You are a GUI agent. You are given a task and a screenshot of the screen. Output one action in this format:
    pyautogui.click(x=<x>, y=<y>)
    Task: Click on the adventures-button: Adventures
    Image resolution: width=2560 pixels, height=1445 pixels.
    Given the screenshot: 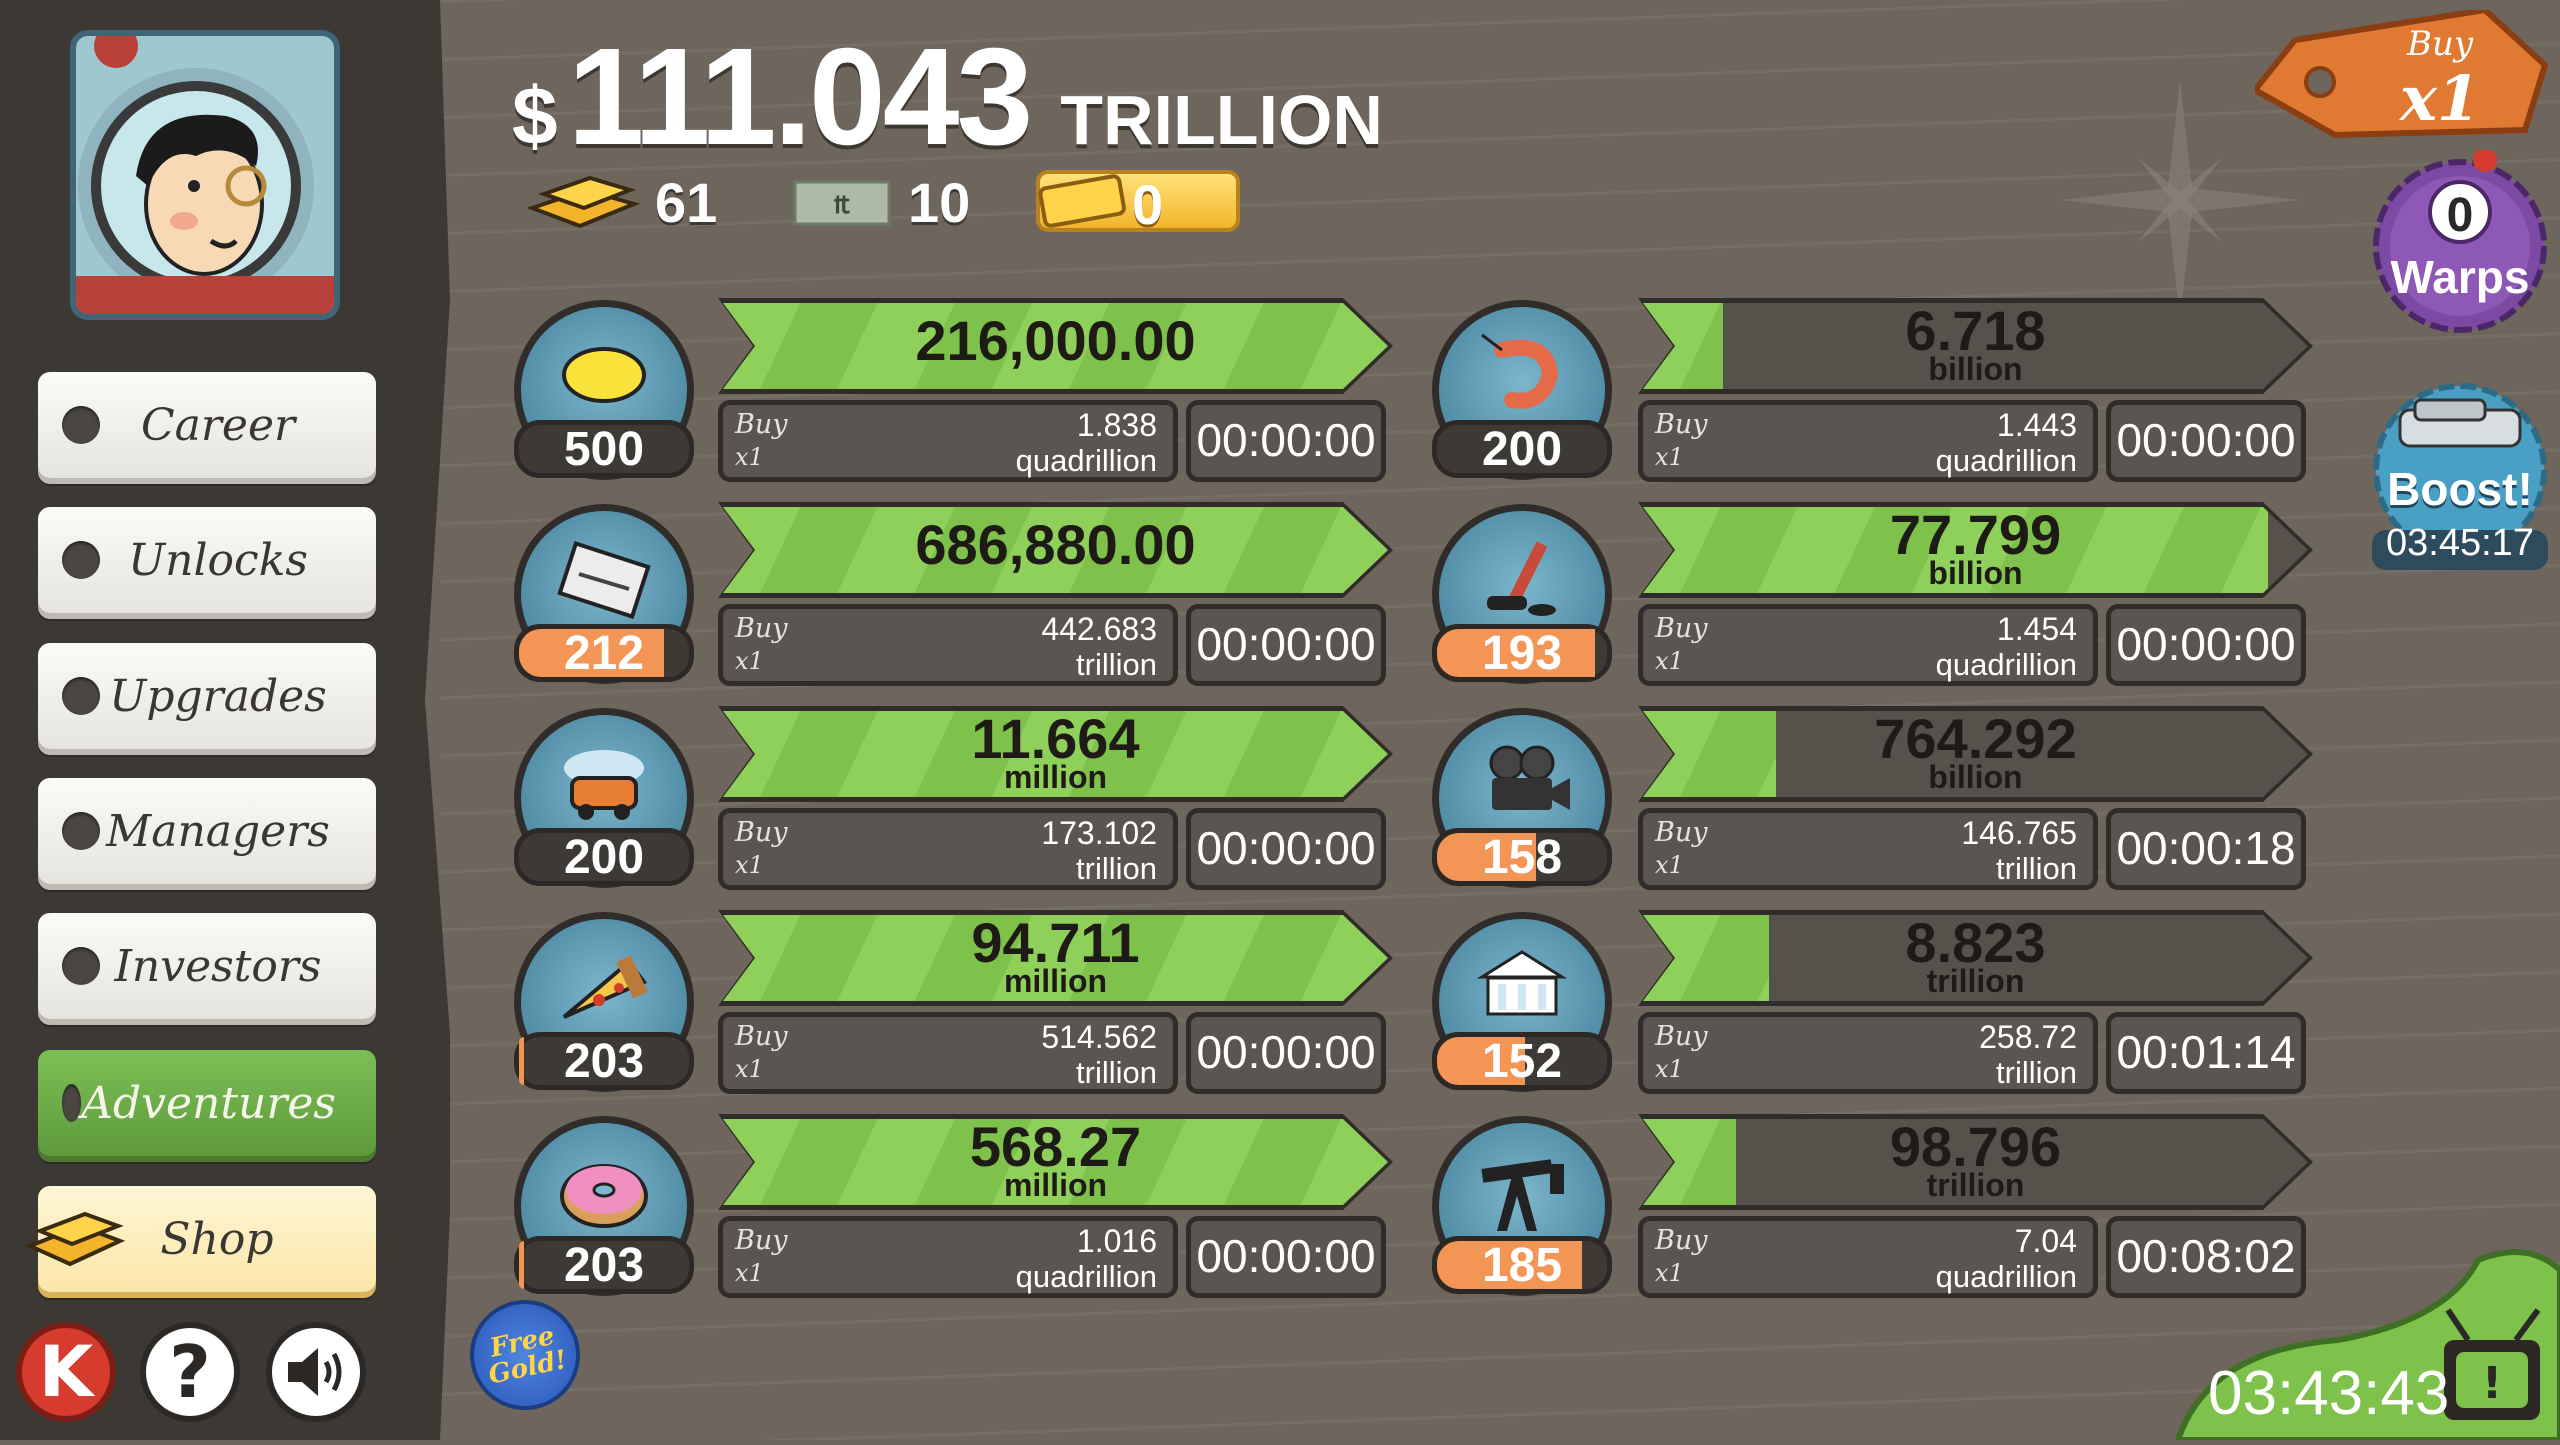 What is the action you would take?
    pyautogui.click(x=207, y=1103)
    